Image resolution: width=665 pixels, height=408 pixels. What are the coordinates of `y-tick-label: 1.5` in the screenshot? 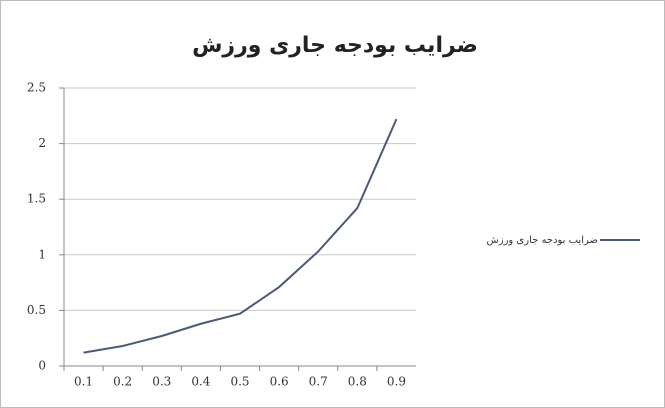 It's located at (36, 199).